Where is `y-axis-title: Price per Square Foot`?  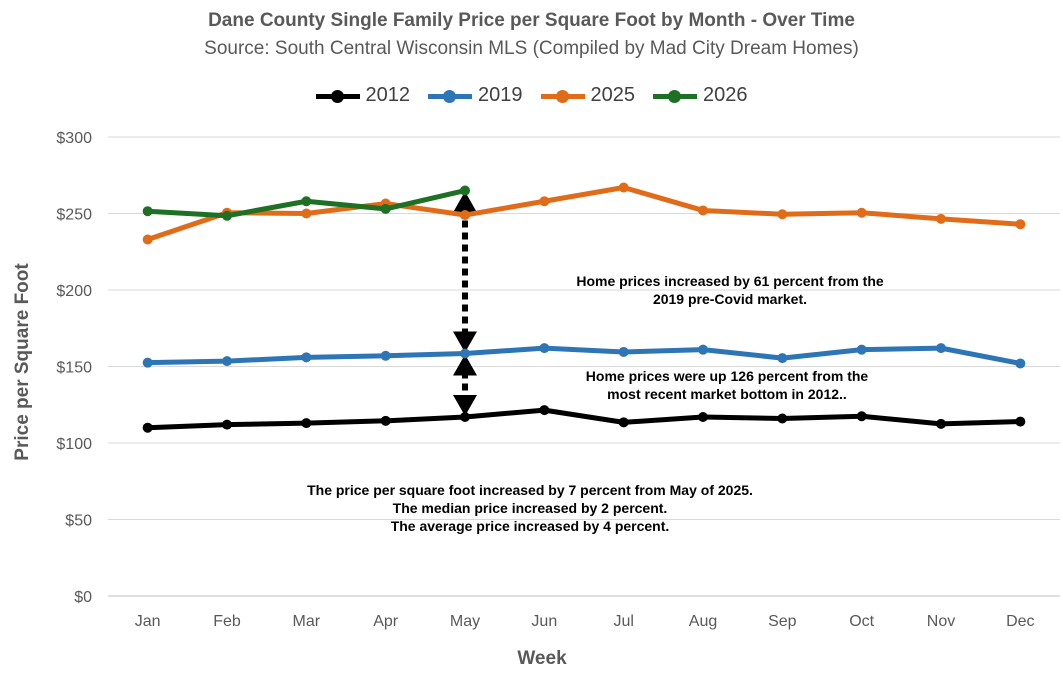 y-axis-title: Price per Square Foot is located at coordinates (22, 362).